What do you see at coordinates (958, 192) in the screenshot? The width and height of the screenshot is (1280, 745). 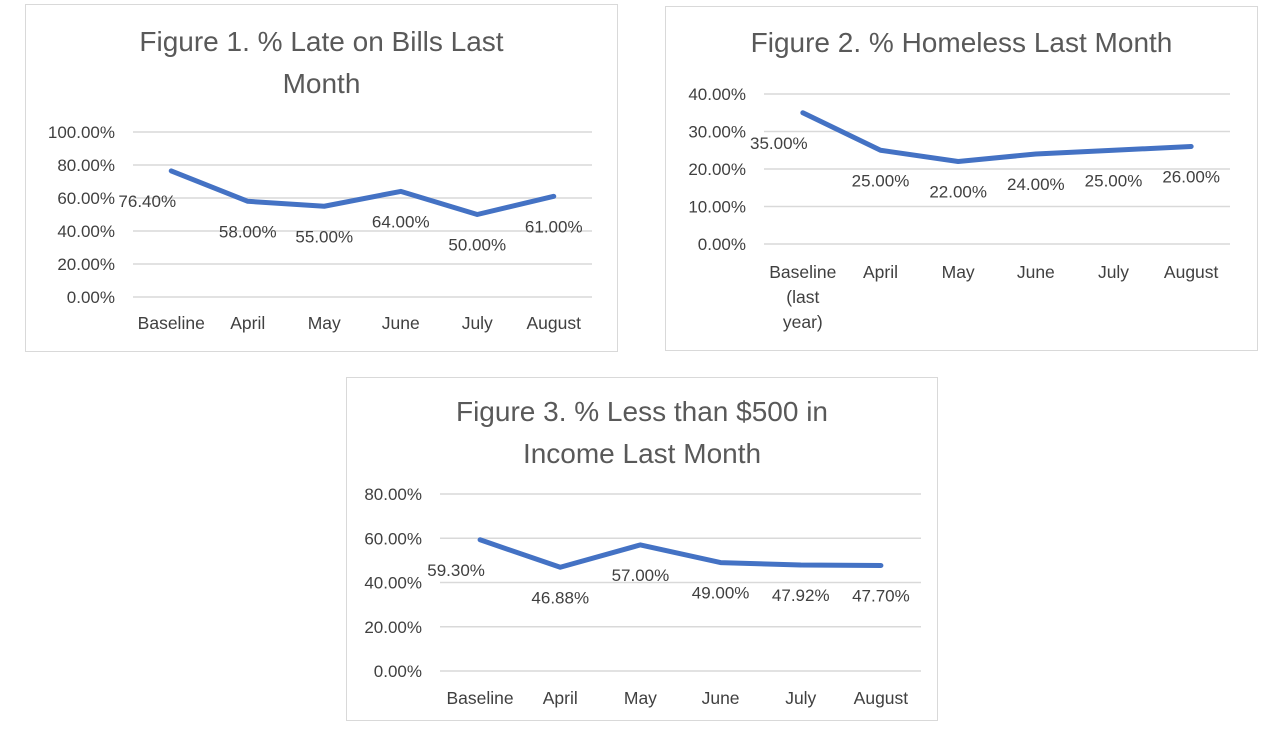 I see `data-point-label: 22.00%` at bounding box center [958, 192].